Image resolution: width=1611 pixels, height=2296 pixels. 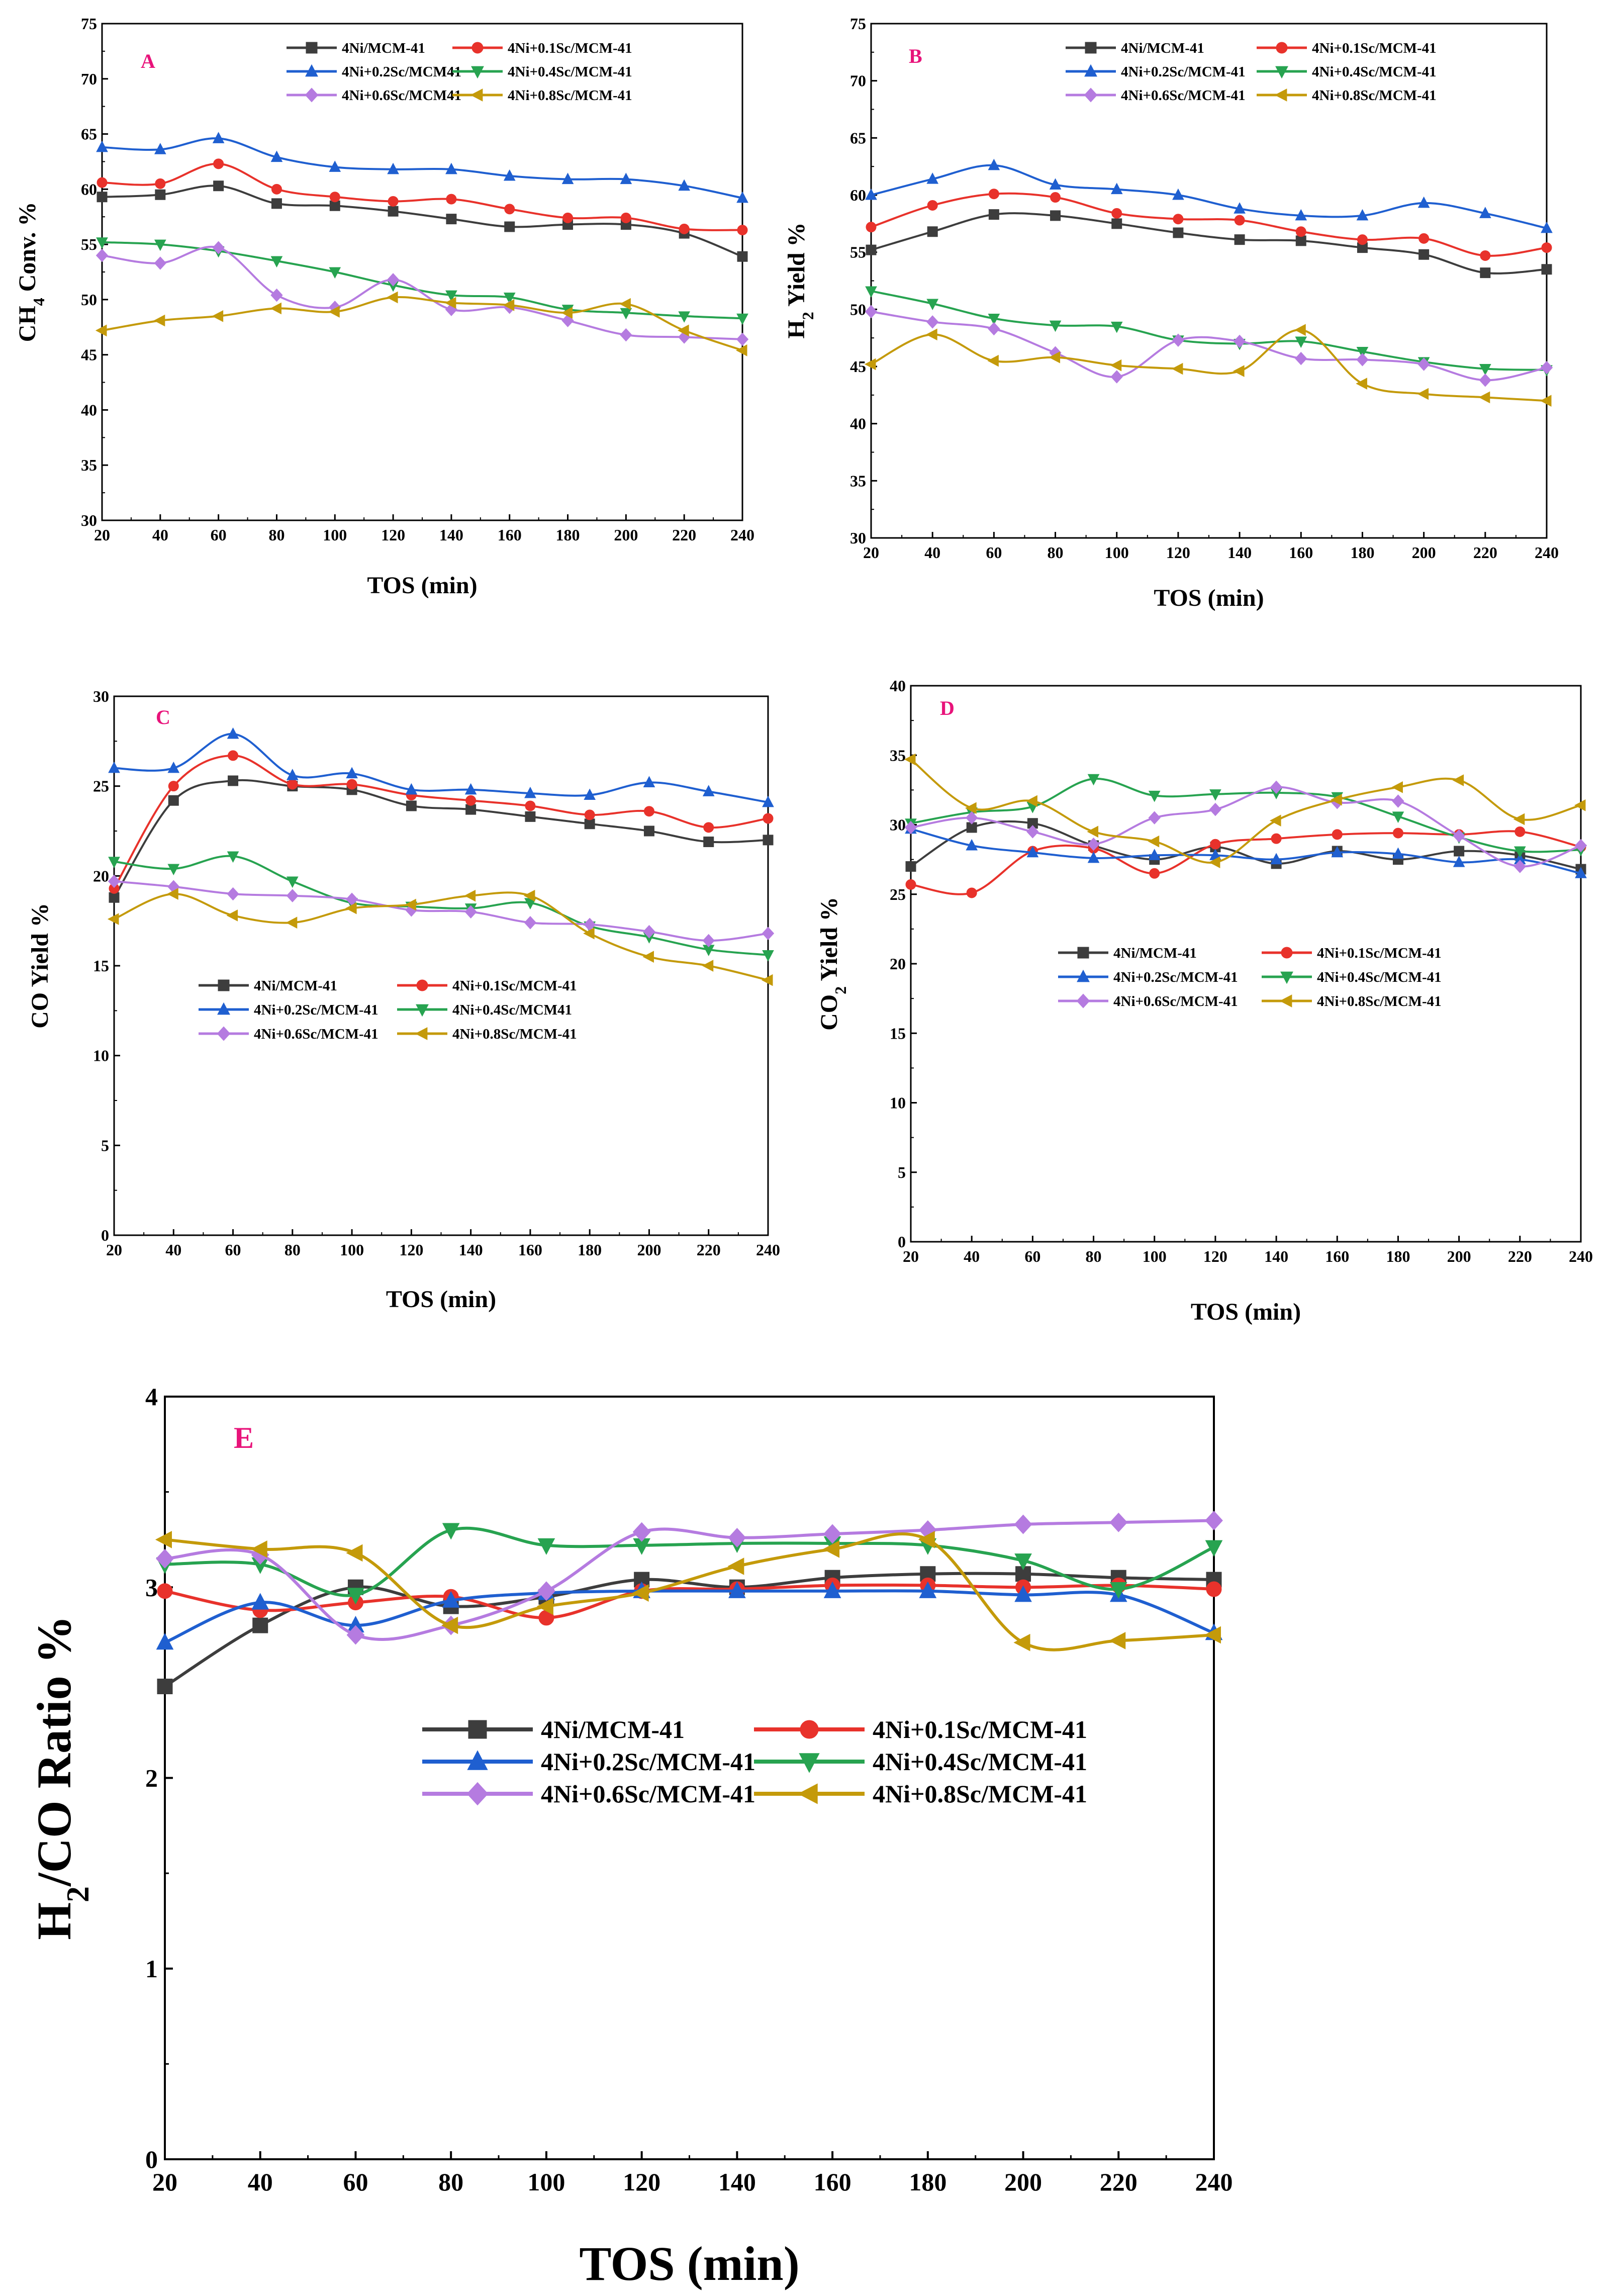 What do you see at coordinates (89, 244) in the screenshot?
I see `y-tick-label: 55` at bounding box center [89, 244].